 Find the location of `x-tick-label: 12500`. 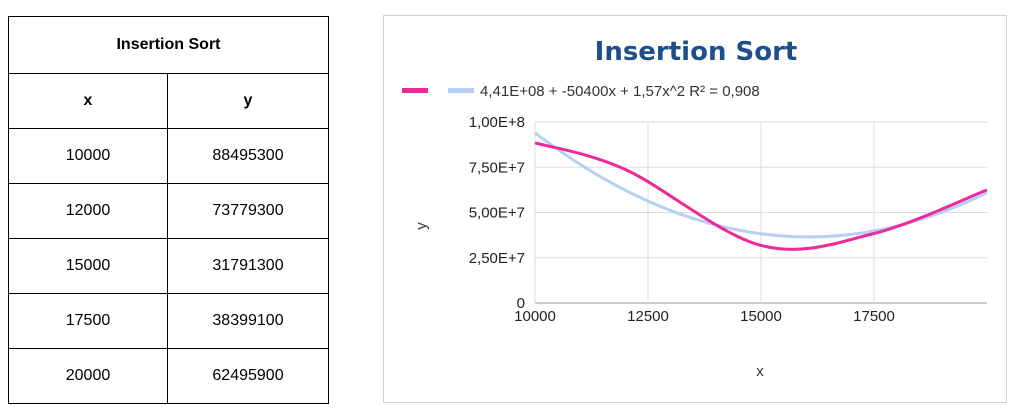

x-tick-label: 12500 is located at coordinates (648, 316).